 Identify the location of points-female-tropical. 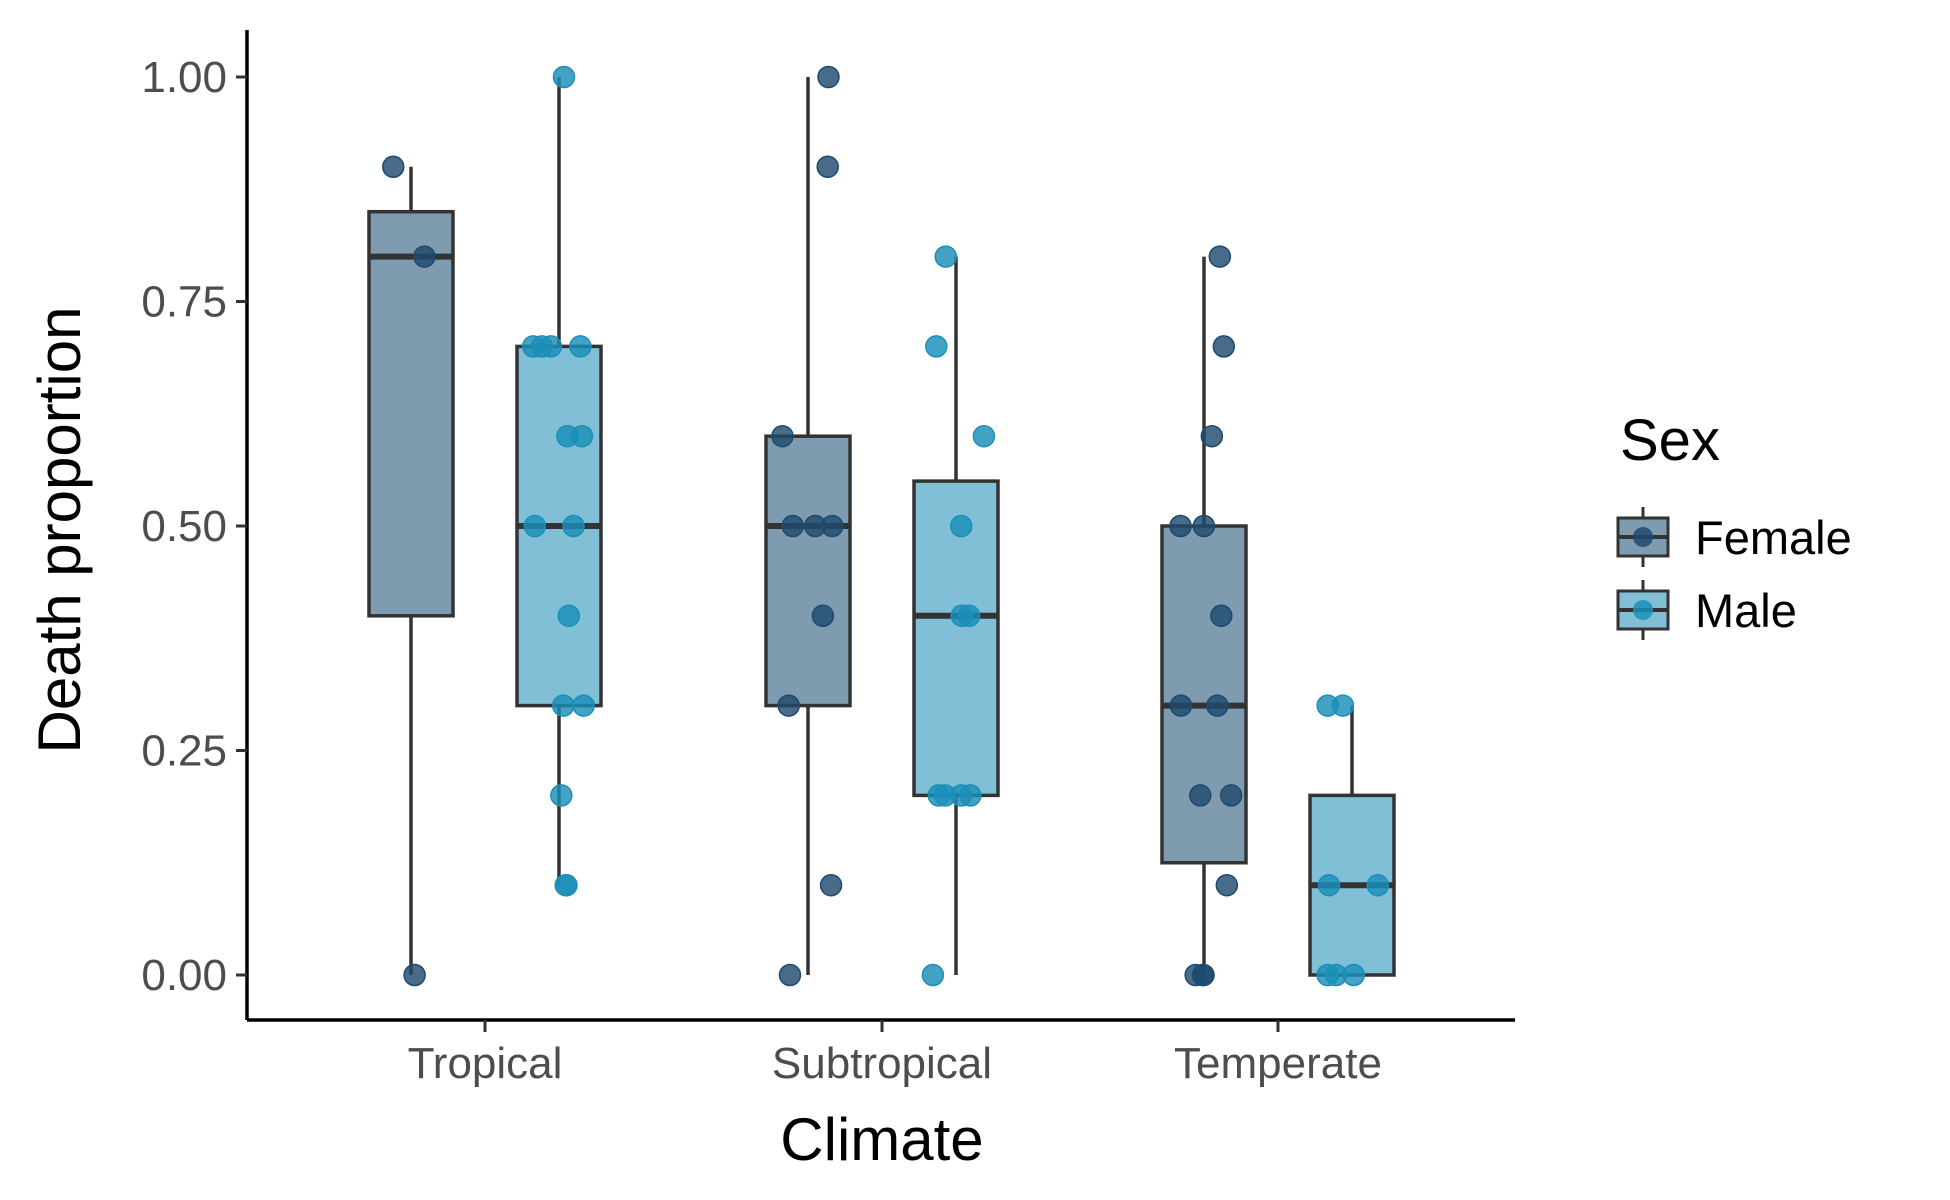
(408, 571).